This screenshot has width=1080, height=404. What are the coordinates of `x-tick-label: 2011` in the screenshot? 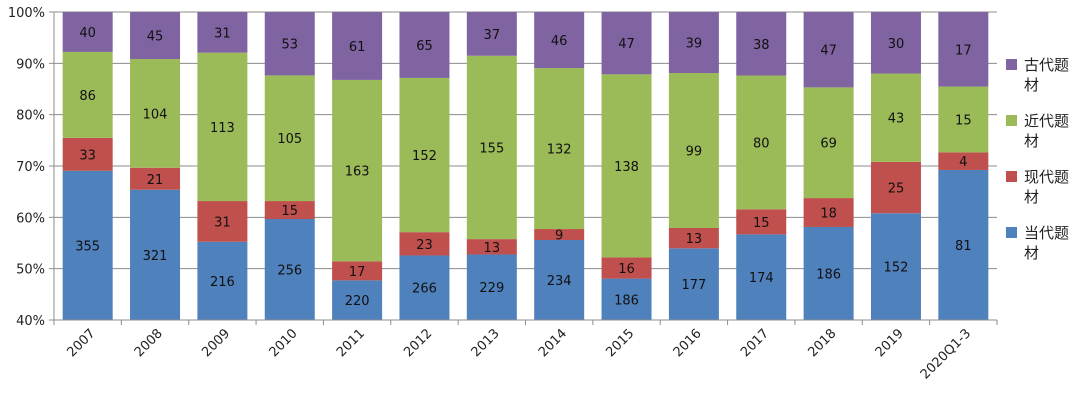 It's located at (351, 343).